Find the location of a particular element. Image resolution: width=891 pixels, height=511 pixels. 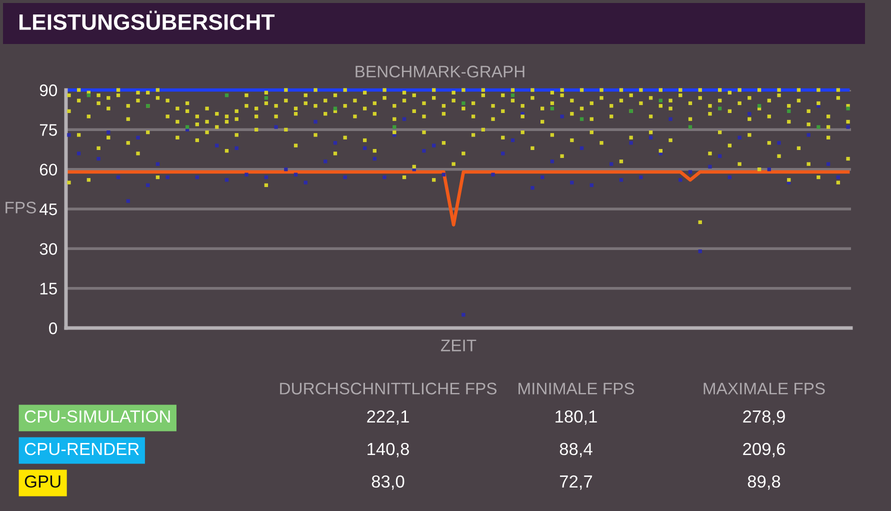

y-tick-label: 60 is located at coordinates (49, 170).